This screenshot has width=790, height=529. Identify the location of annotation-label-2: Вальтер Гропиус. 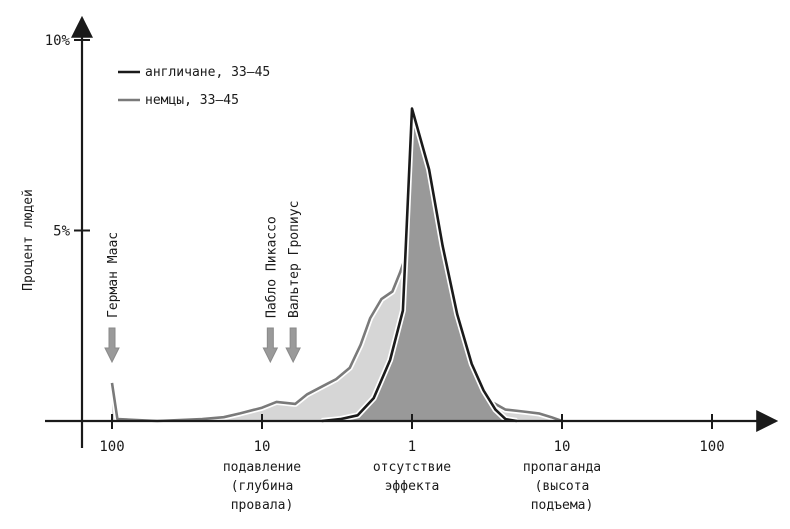
(294, 259).